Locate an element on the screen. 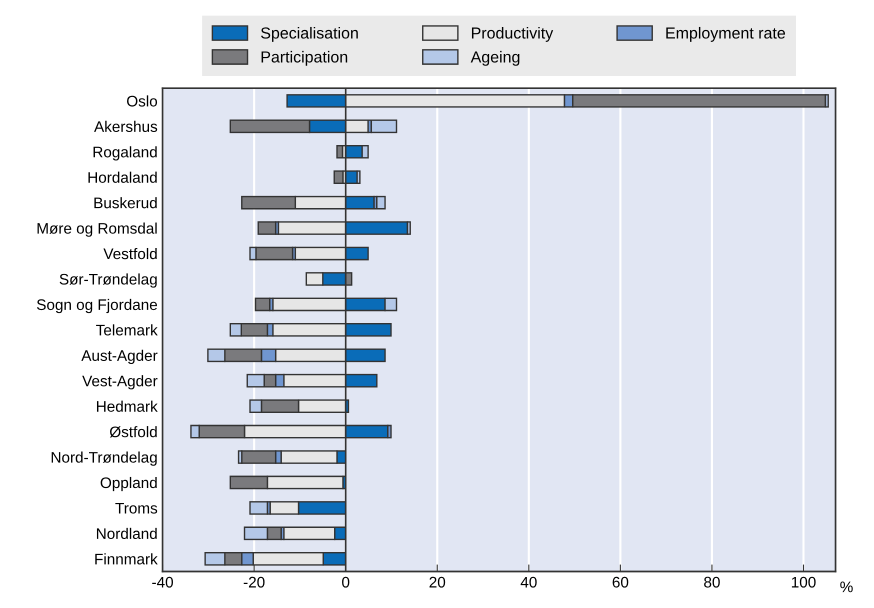 Image resolution: width=874 pixels, height=608 pixels. y-tick-label: Oppland is located at coordinates (128, 484).